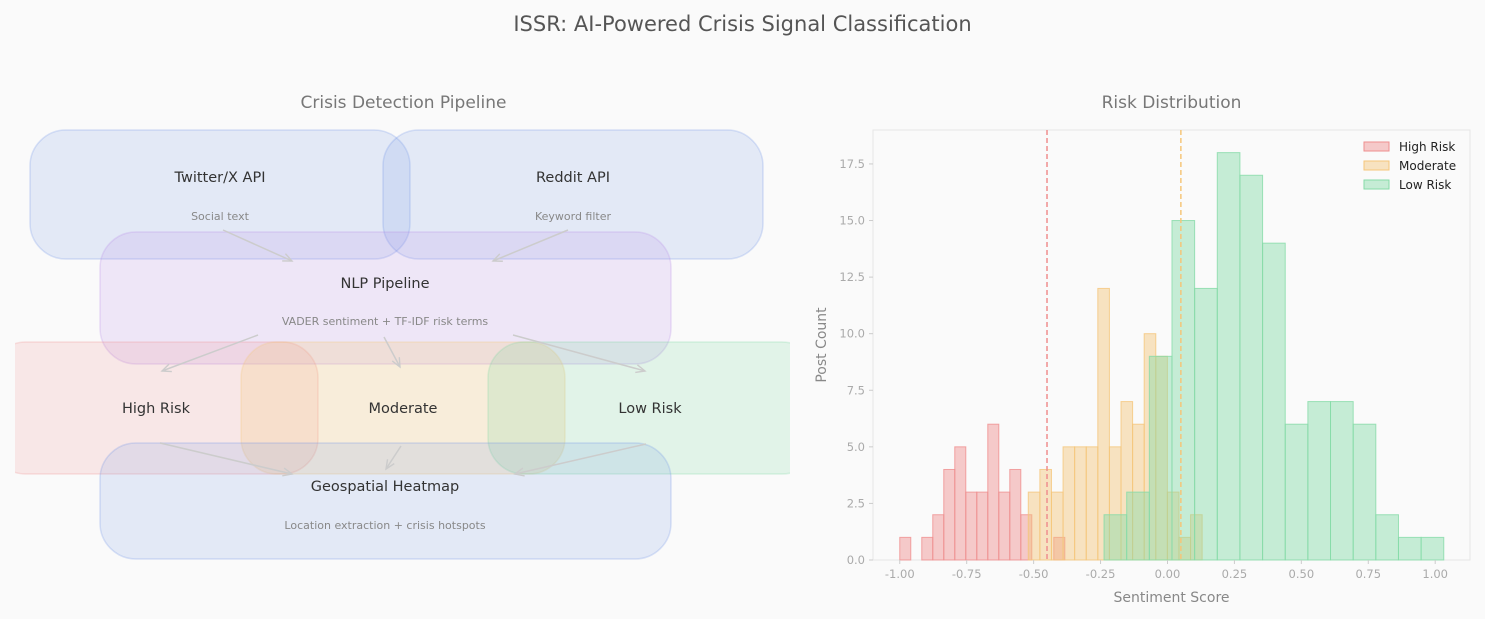 The height and width of the screenshot is (619, 1485). I want to click on y-tick-label: 0.0, so click(856, 560).